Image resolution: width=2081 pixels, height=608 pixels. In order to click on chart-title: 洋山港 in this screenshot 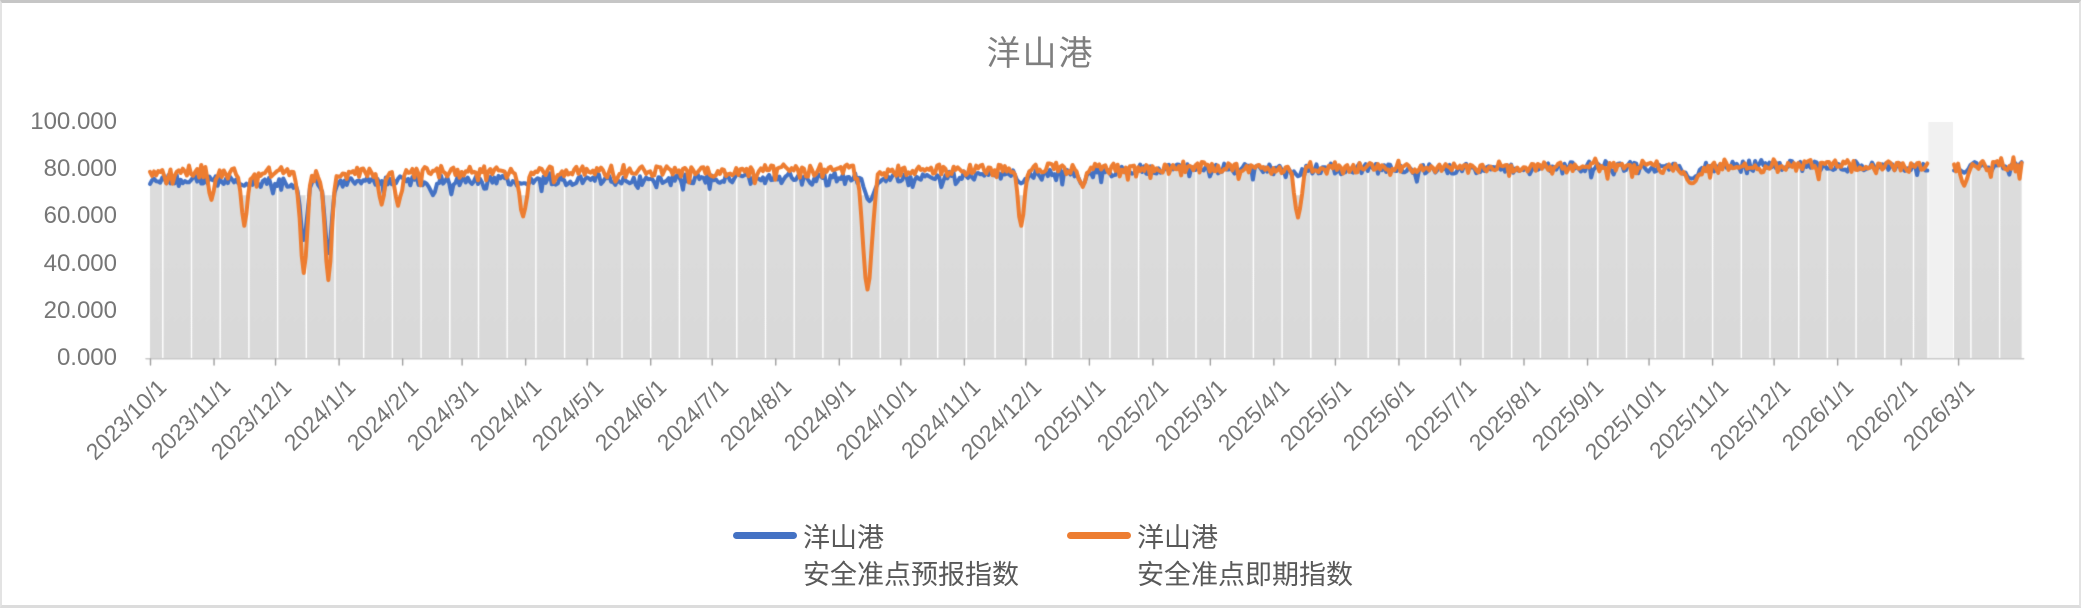, I will do `click(1040, 54)`.